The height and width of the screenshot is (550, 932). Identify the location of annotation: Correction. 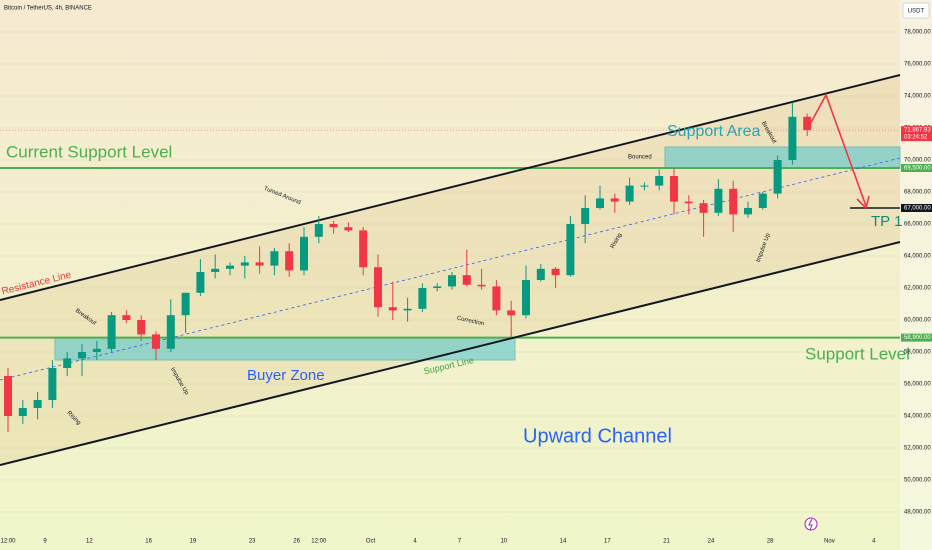
(470, 322).